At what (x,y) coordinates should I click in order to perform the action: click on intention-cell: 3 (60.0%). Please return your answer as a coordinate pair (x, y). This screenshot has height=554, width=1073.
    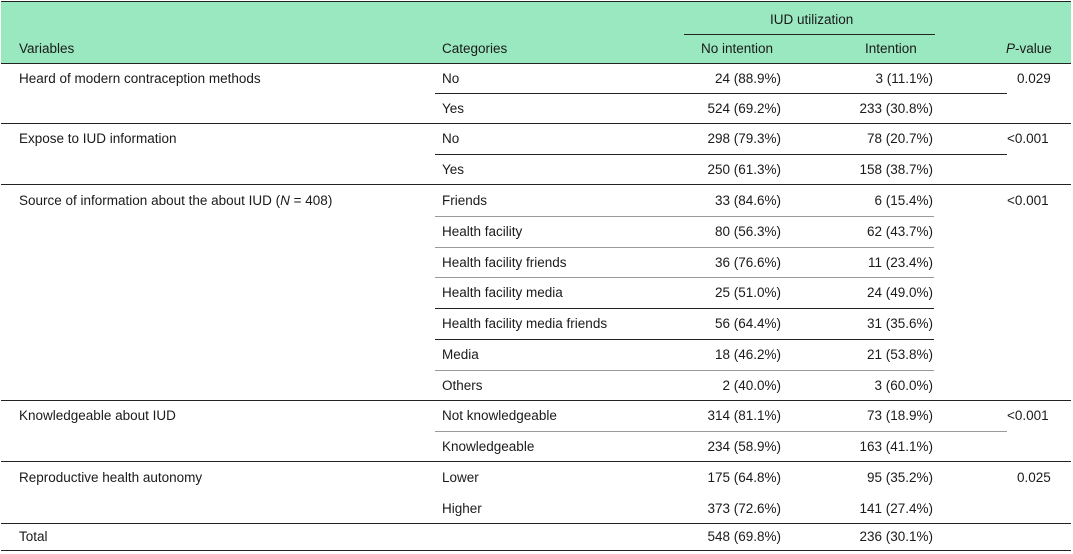
    Looking at the image, I should click on (903, 385).